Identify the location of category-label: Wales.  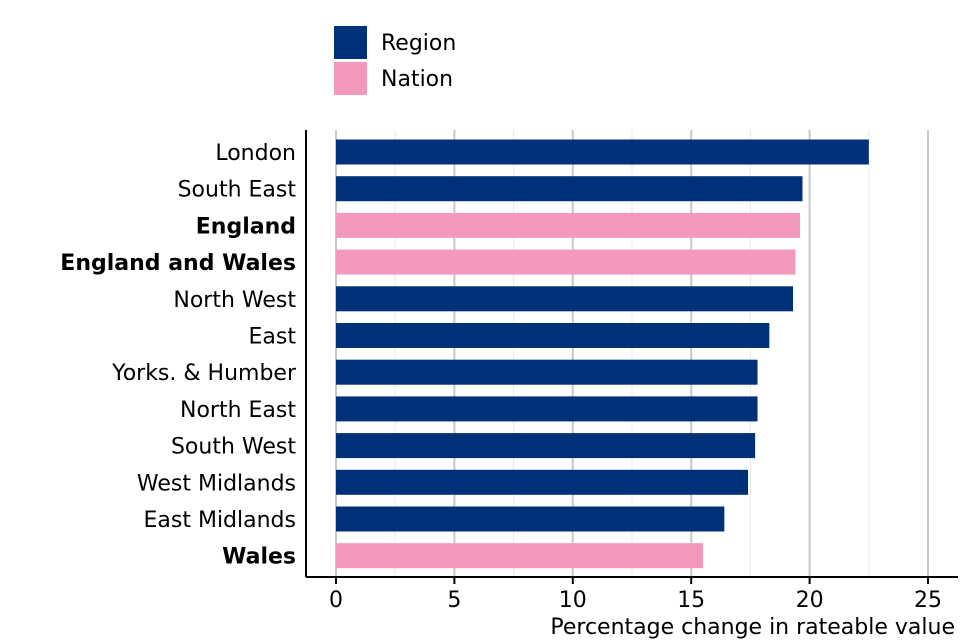
(259, 557).